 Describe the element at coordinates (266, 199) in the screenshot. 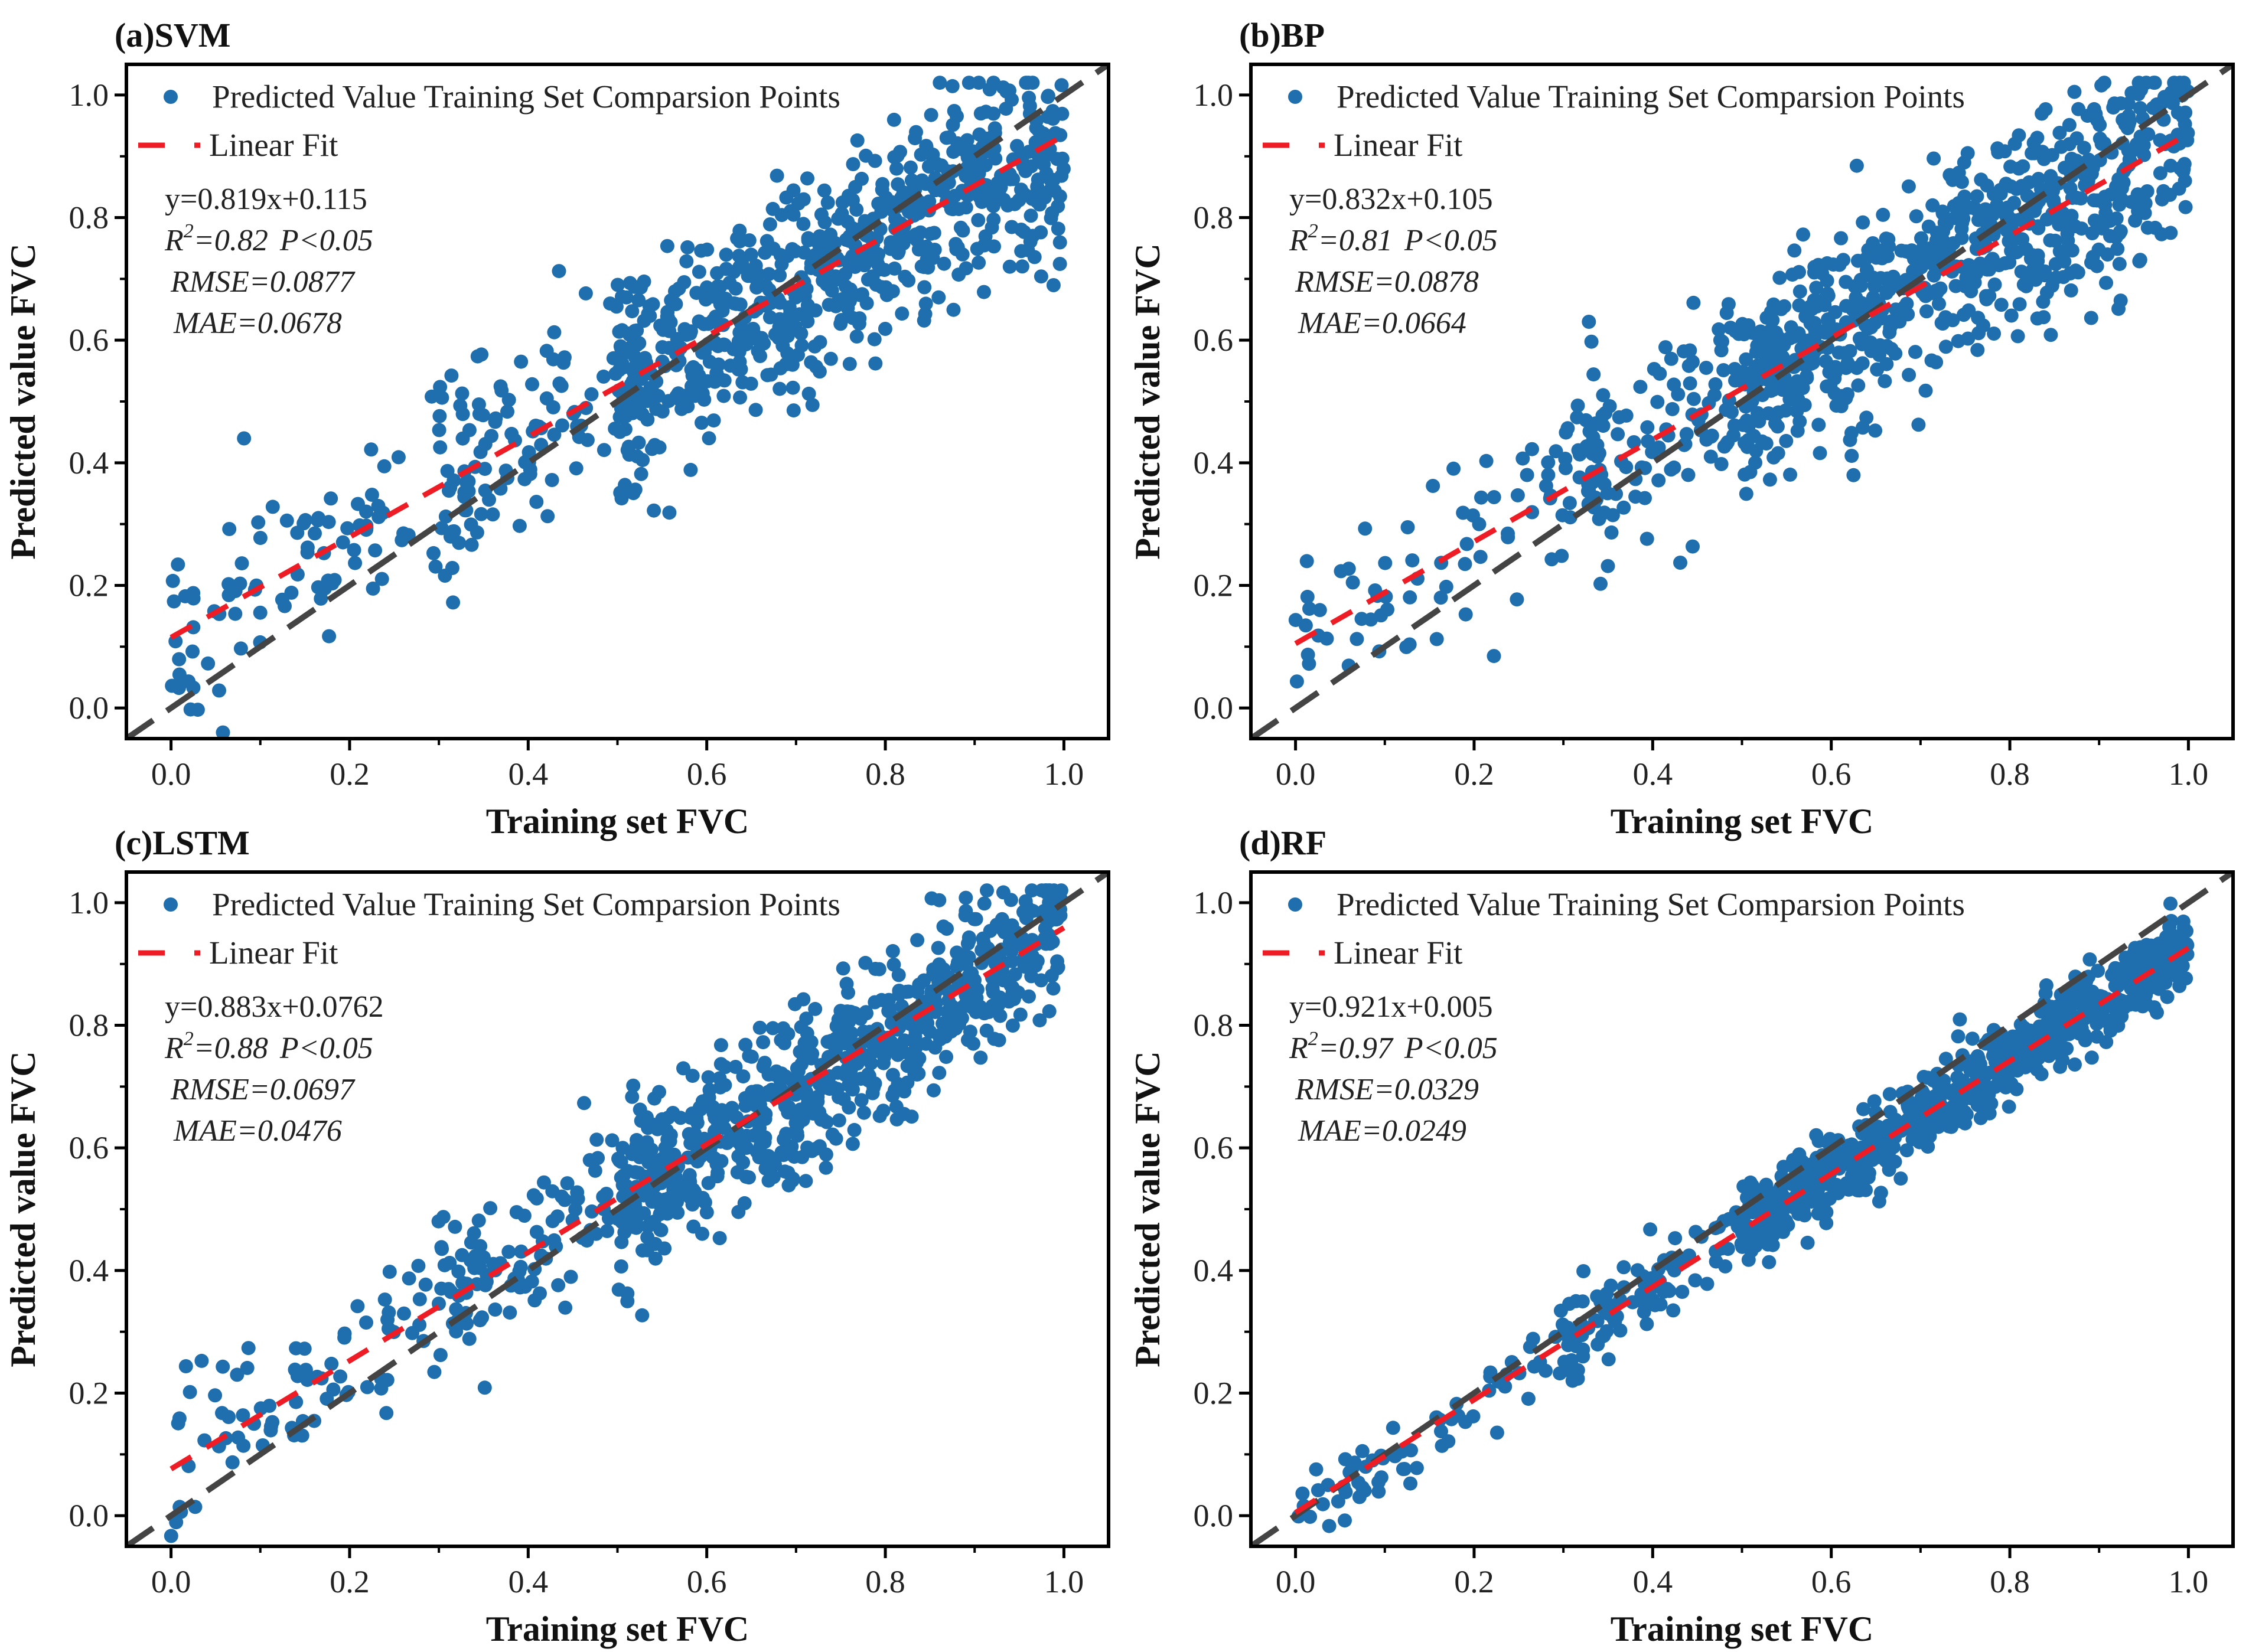

I see `fit-equation: y=0.819x+0.115` at that location.